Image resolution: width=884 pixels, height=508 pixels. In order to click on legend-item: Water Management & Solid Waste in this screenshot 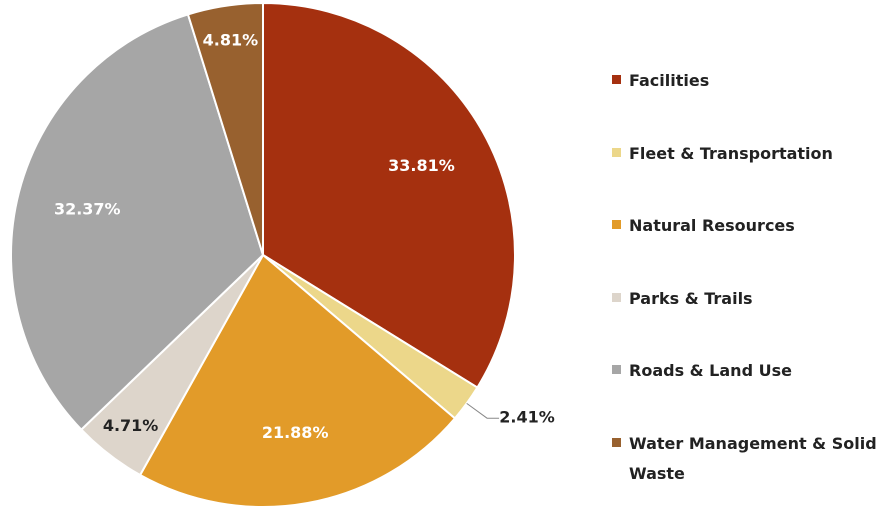, I will do `click(748, 461)`.